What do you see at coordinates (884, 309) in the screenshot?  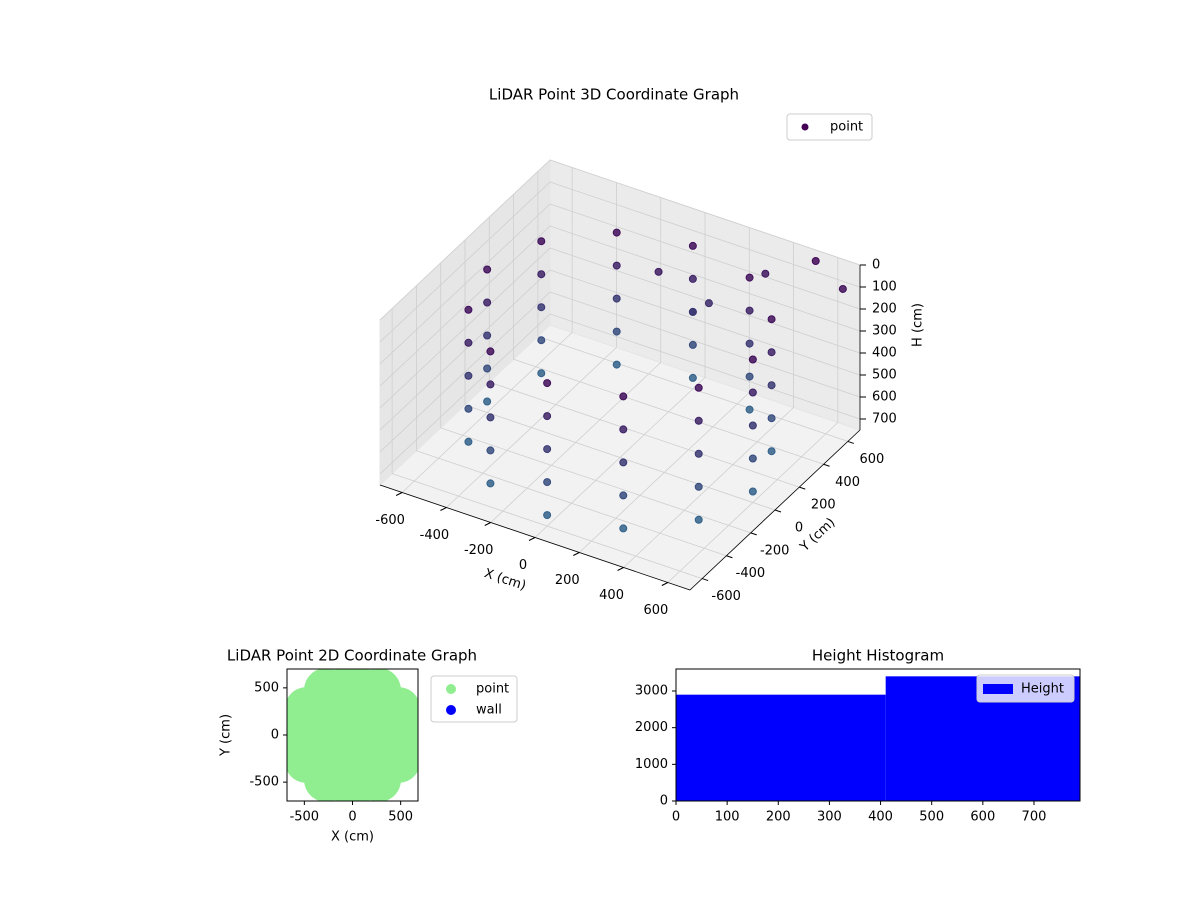 I see `z-tick-label: 200` at bounding box center [884, 309].